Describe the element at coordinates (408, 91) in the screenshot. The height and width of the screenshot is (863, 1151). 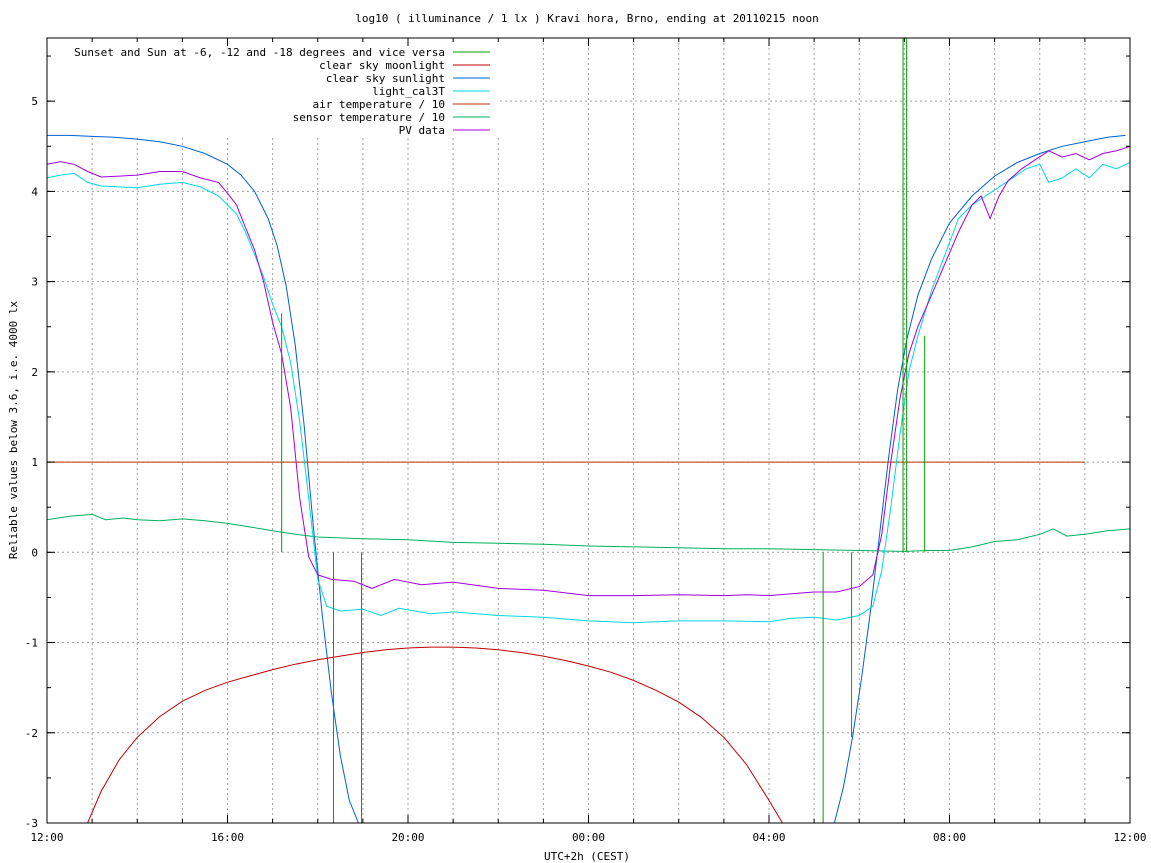
I see `legend-label: light_cal3T` at that location.